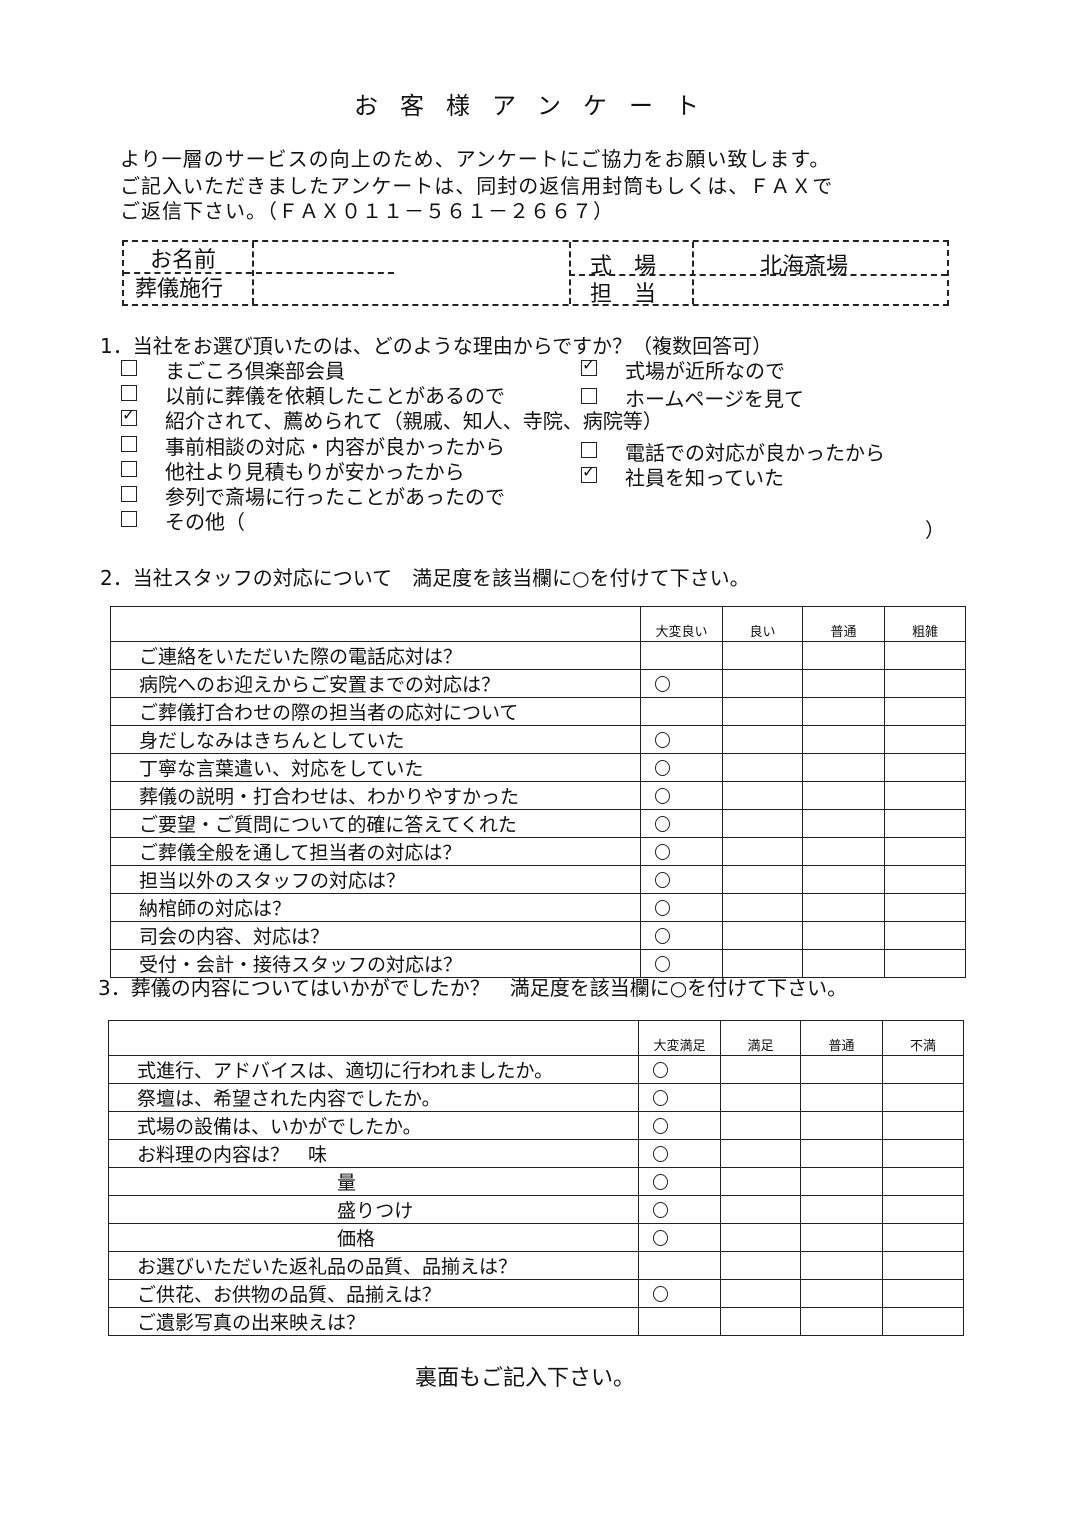  I want to click on funeral-field, so click(400, 287).